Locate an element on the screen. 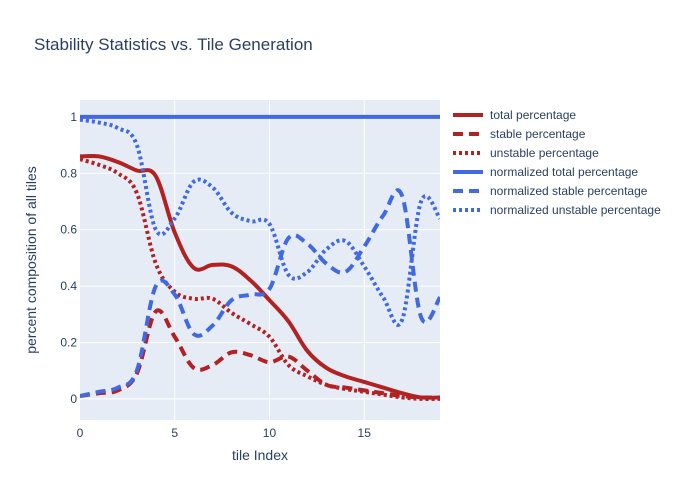  legend-item: normalized total percentage is located at coordinates (545, 172).